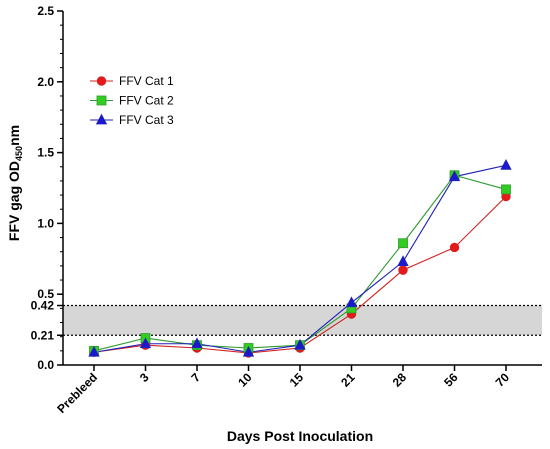 The width and height of the screenshot is (550, 449). I want to click on y-tick-label: 0.42, so click(43, 306).